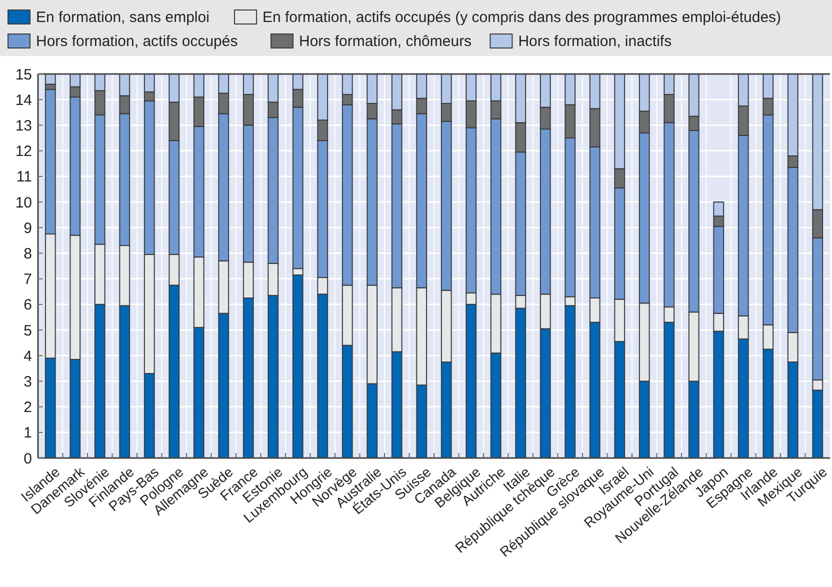 The width and height of the screenshot is (832, 587). I want to click on y-tick-label: 11, so click(24, 177).